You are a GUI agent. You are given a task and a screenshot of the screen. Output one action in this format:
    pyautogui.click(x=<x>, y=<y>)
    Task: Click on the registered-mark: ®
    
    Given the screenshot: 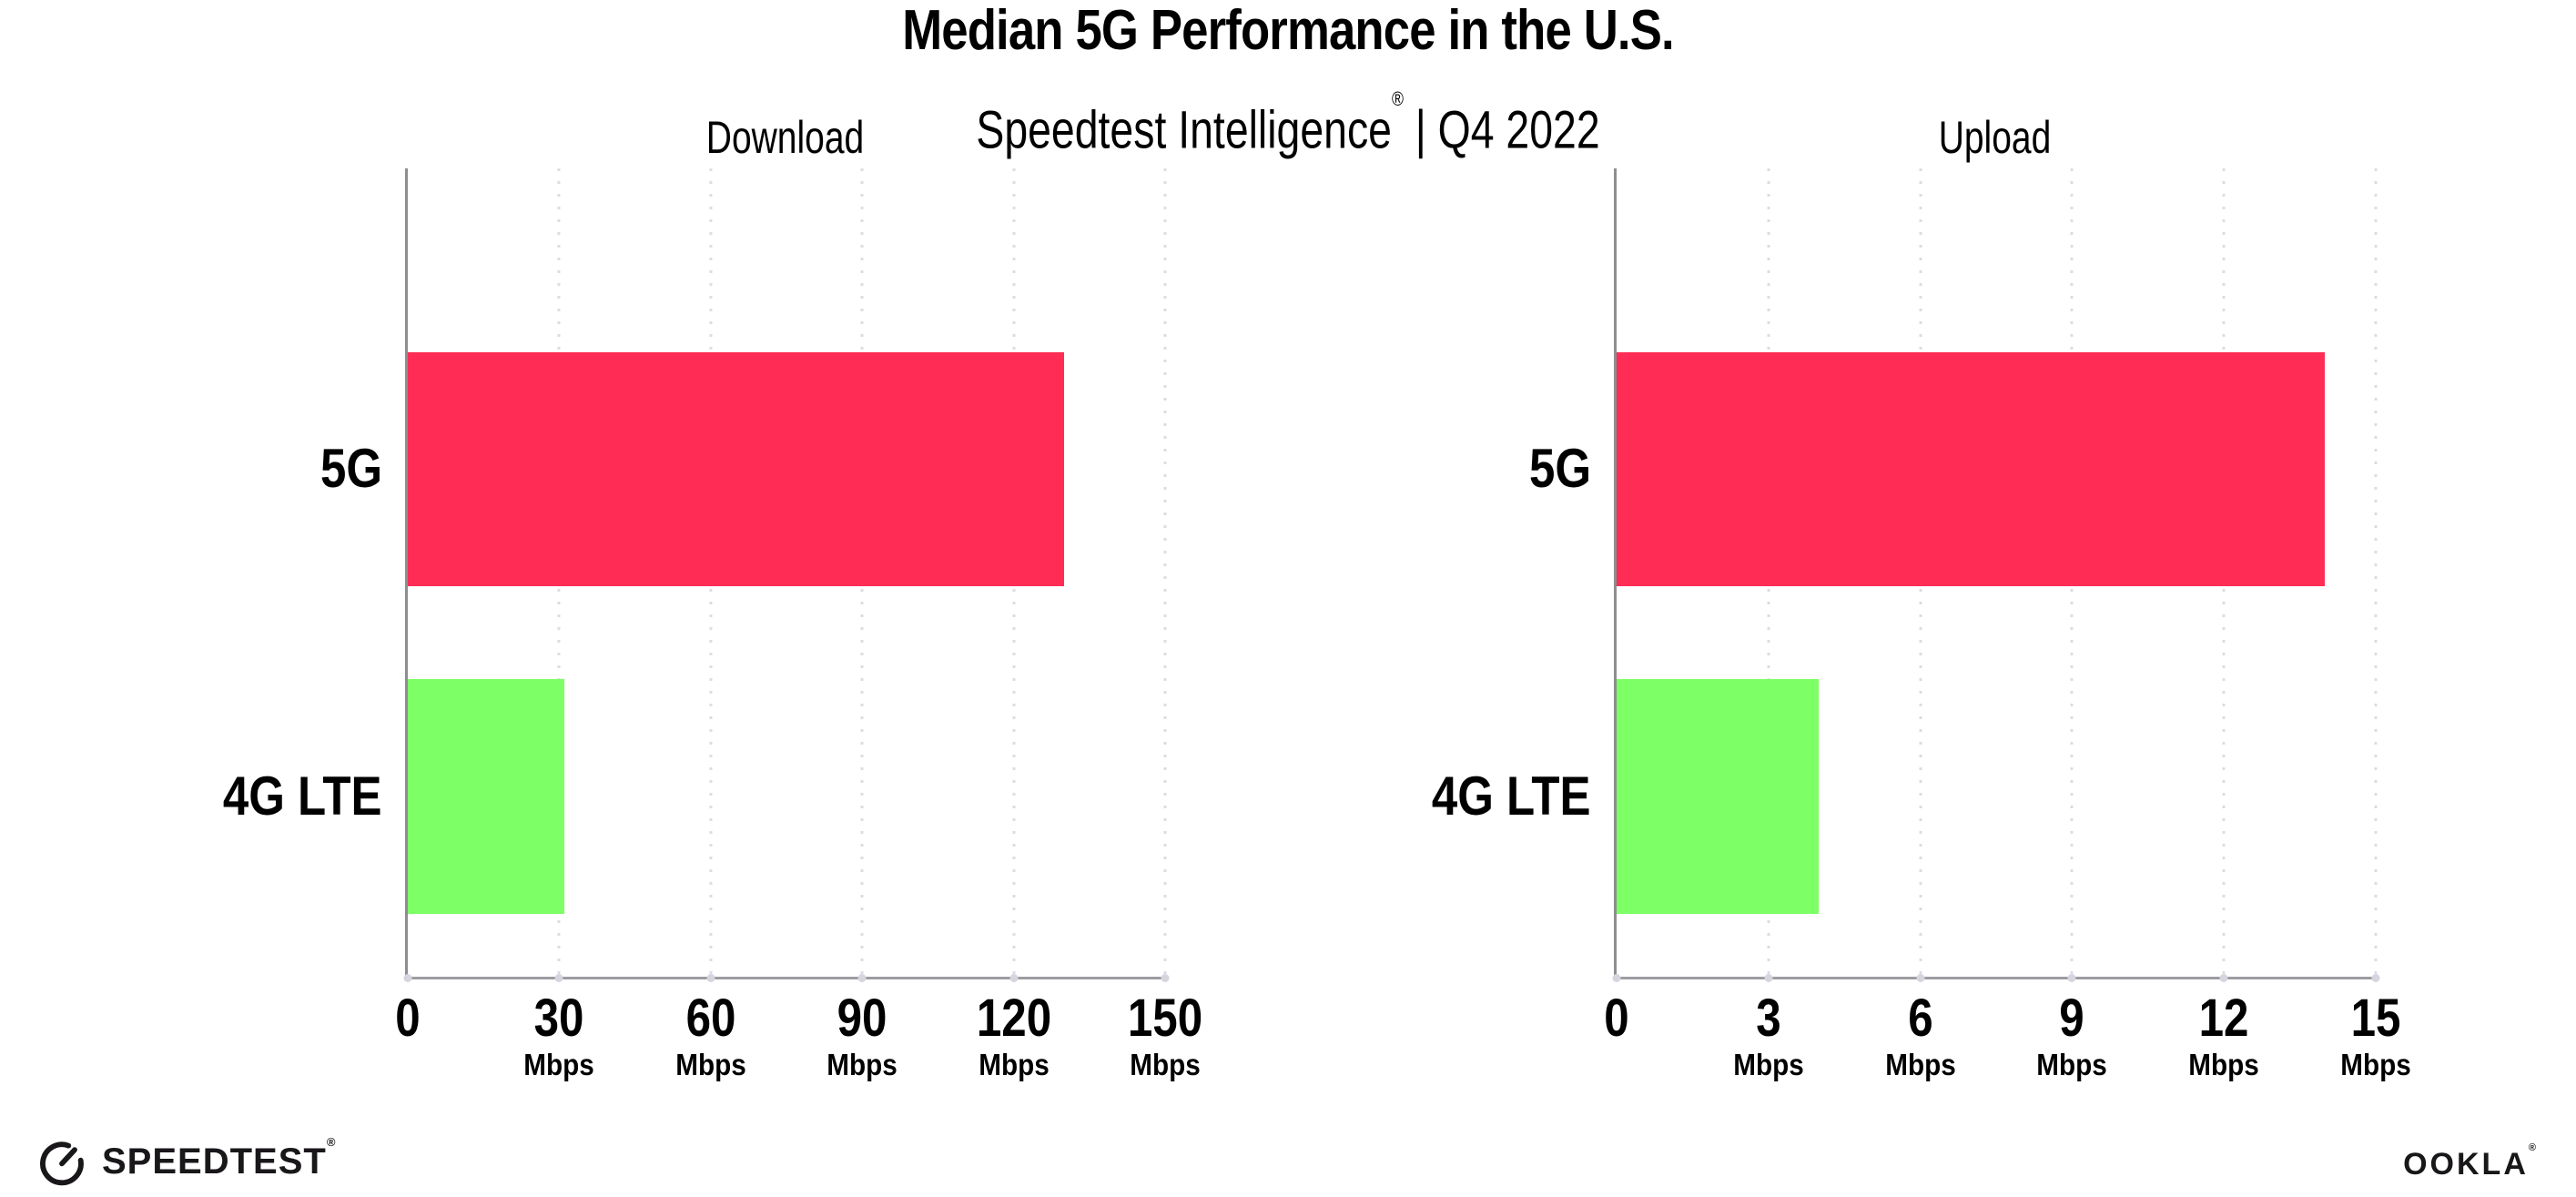 What is the action you would take?
    pyautogui.click(x=1397, y=99)
    